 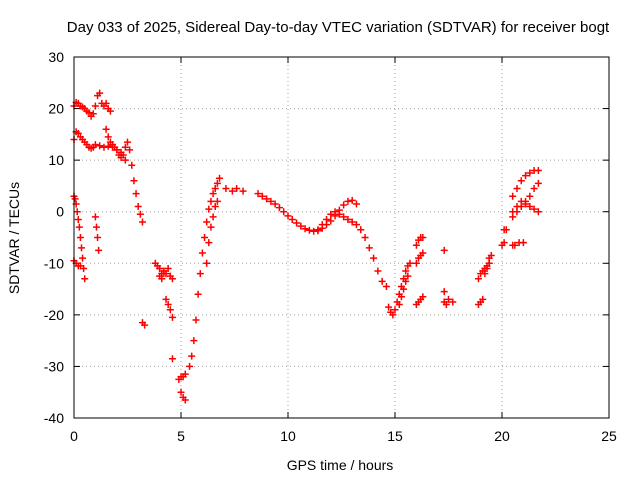 I want to click on y-tick-label: -10, so click(x=54, y=263).